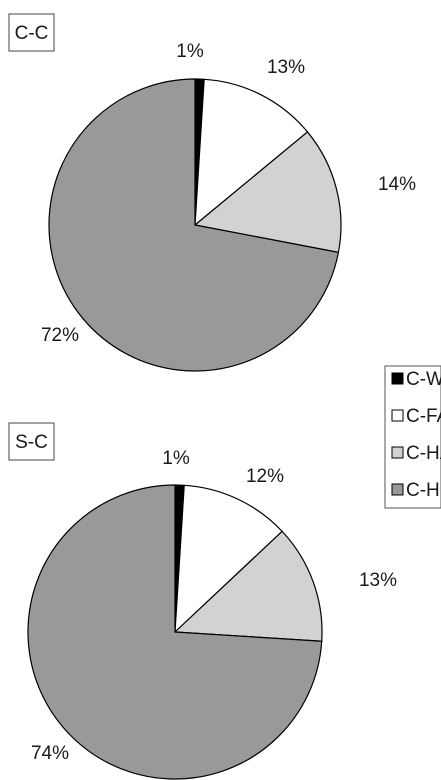 This screenshot has height=780, width=441. What do you see at coordinates (50, 753) in the screenshot?
I see `slice-label-c-h: 74%` at bounding box center [50, 753].